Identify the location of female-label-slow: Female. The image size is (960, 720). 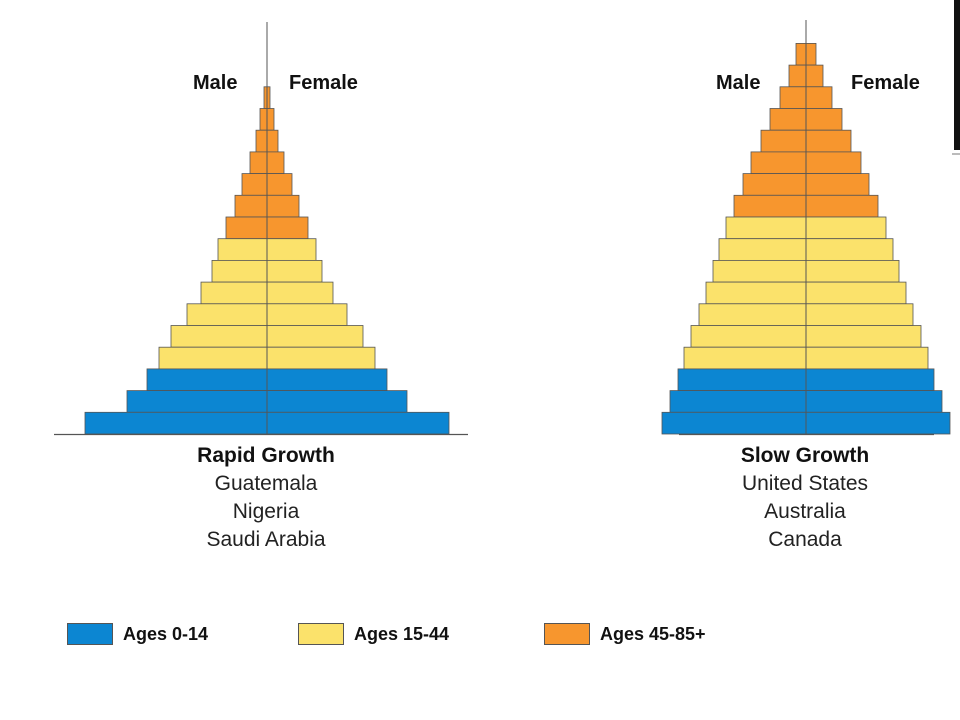
(885, 83).